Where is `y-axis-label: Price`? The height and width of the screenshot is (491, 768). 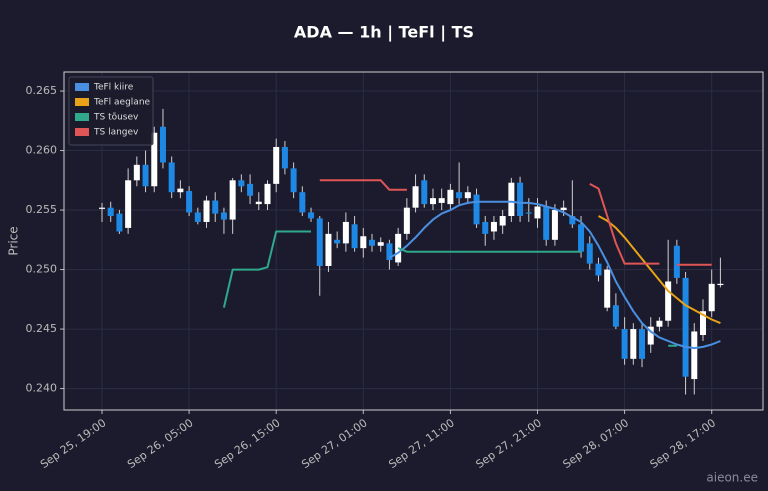
y-axis-label: Price is located at coordinates (14, 240).